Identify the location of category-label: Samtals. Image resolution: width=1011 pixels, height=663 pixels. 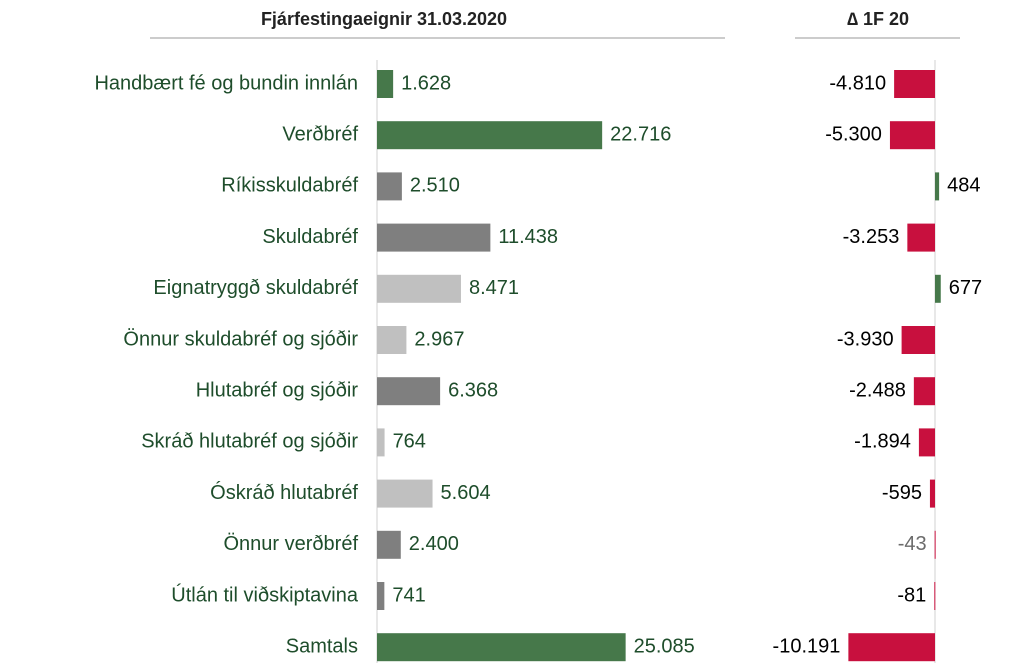
(322, 646).